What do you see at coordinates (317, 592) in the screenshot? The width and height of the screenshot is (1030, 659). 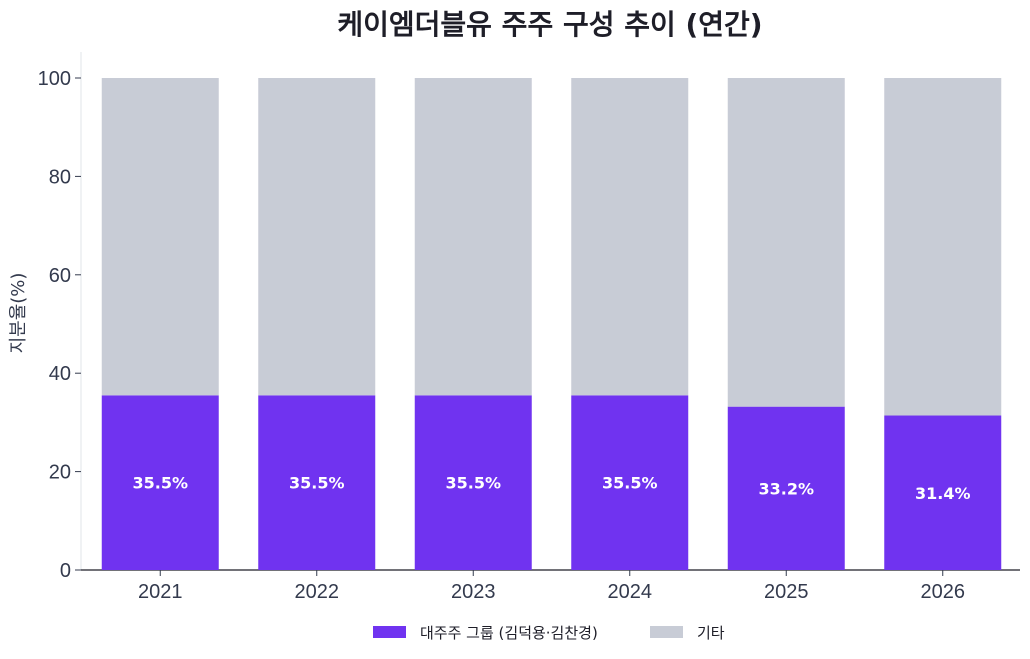 I see `x-tick-label: 2022` at bounding box center [317, 592].